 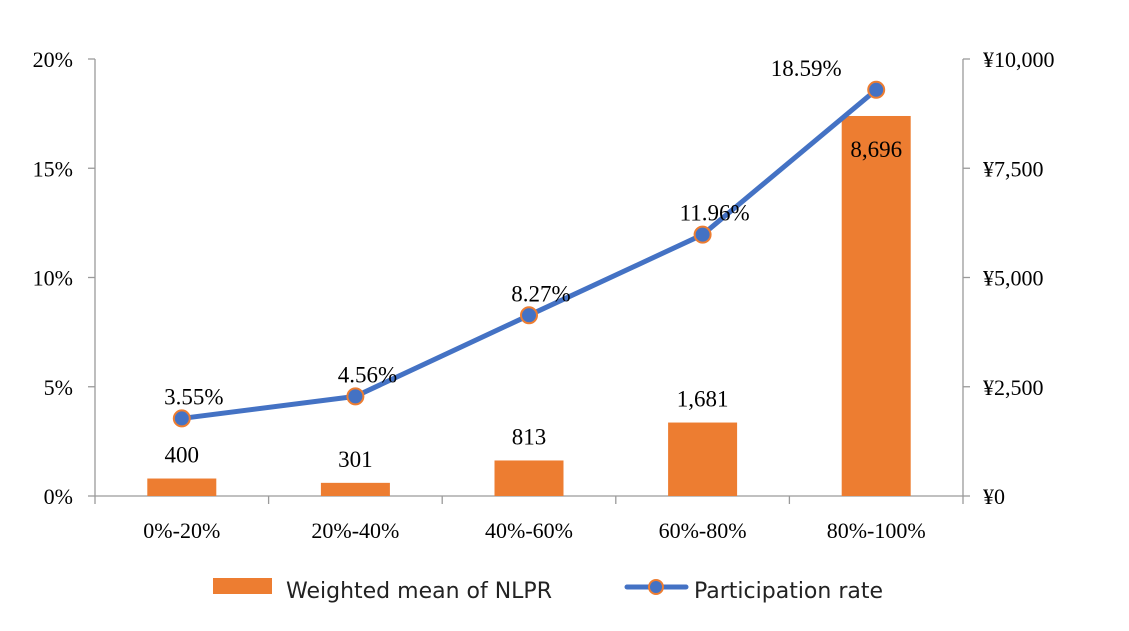 I want to click on line-data-label: 3.55%, so click(x=193, y=396).